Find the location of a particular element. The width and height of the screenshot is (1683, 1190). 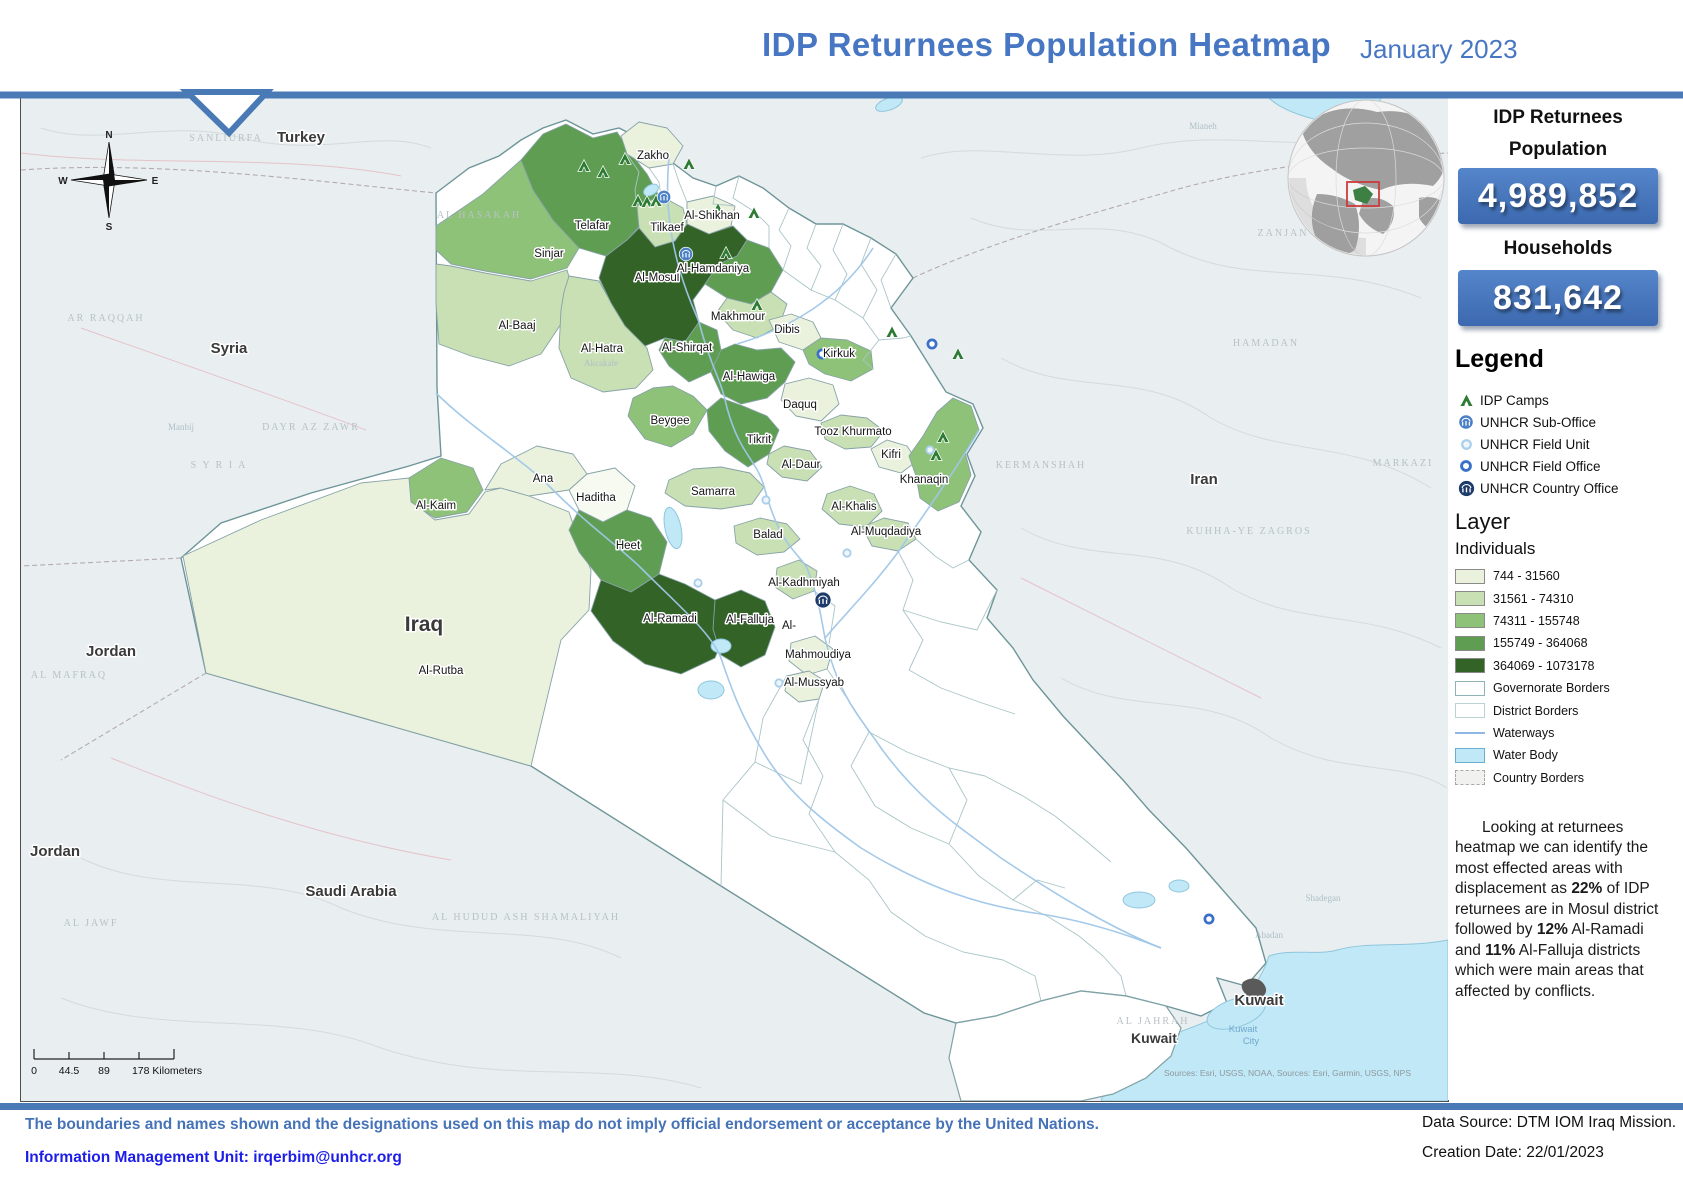

basemap-label: AL JAWF is located at coordinates (91, 923).